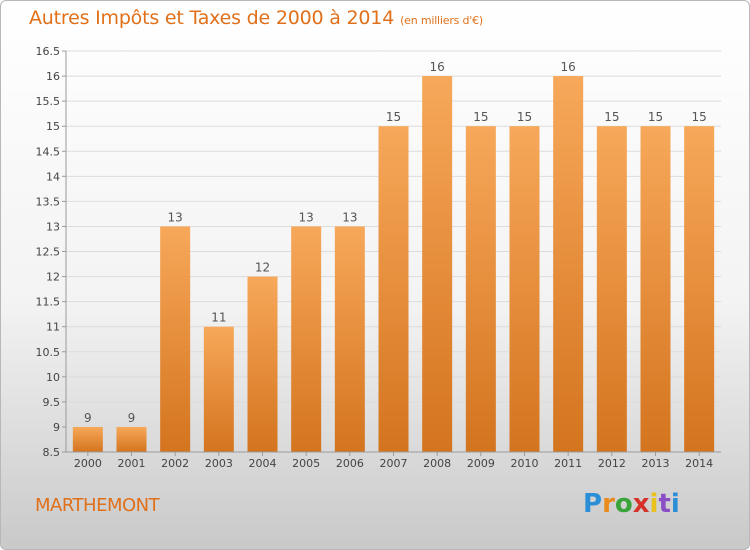 The width and height of the screenshot is (750, 550). What do you see at coordinates (175, 463) in the screenshot?
I see `x-tick-label-2002: 2002` at bounding box center [175, 463].